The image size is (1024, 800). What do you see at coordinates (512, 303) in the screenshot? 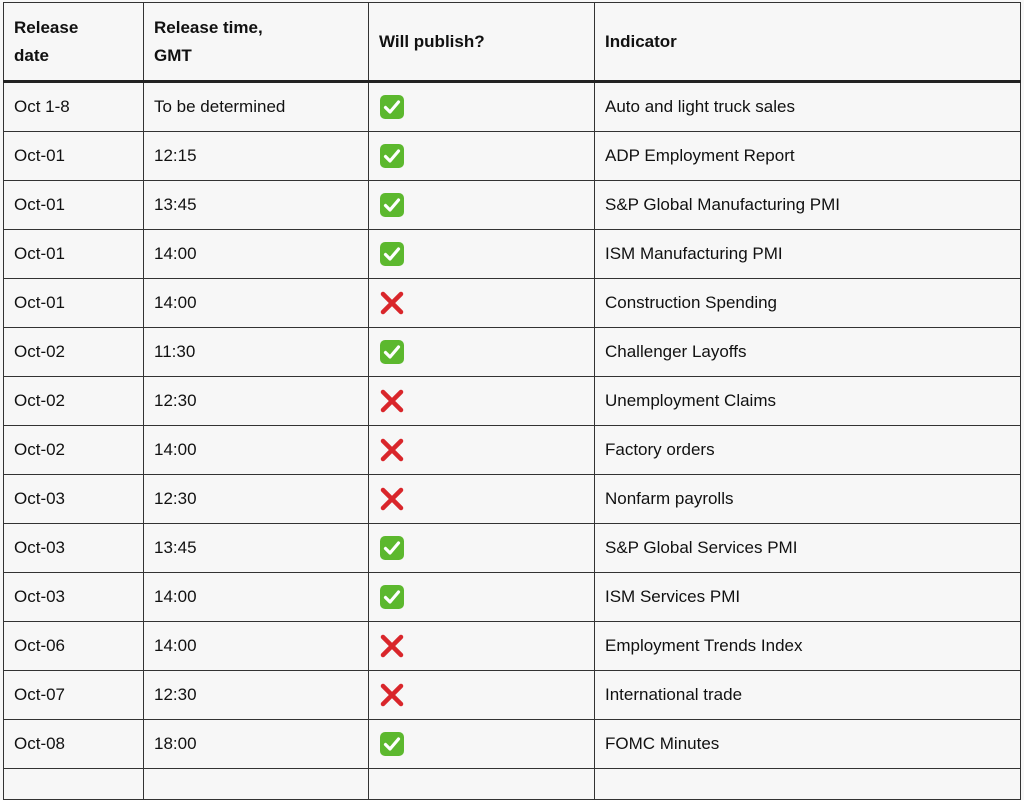
I see `table-row: Oct-01 14:00 Construction Spending` at bounding box center [512, 303].